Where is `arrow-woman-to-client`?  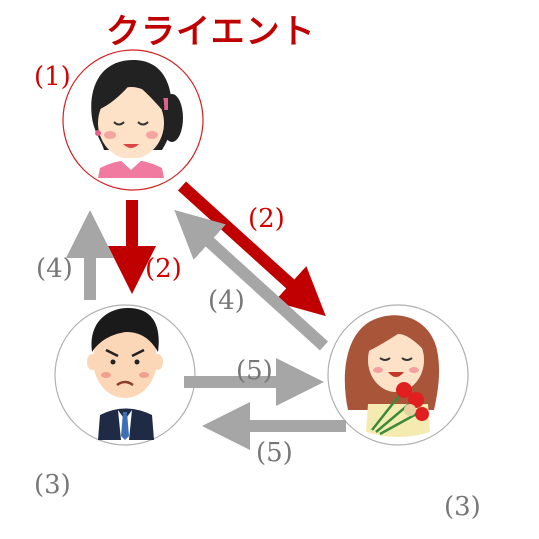
arrow-woman-to-client is located at coordinates (251, 280).